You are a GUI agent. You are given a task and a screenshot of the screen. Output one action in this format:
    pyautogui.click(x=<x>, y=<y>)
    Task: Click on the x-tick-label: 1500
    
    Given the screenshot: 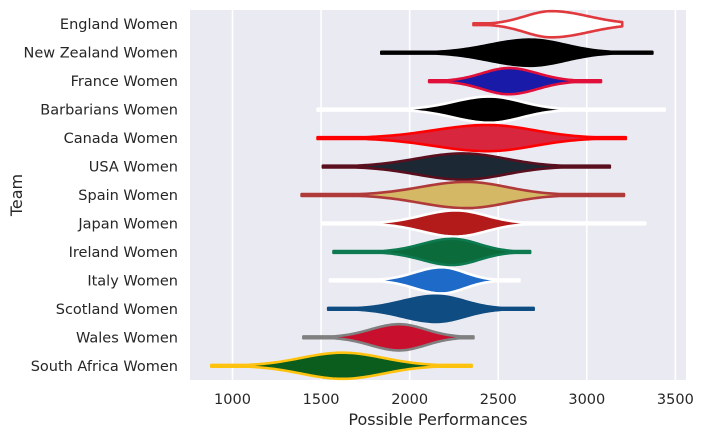 What is the action you would take?
    pyautogui.click(x=321, y=400)
    